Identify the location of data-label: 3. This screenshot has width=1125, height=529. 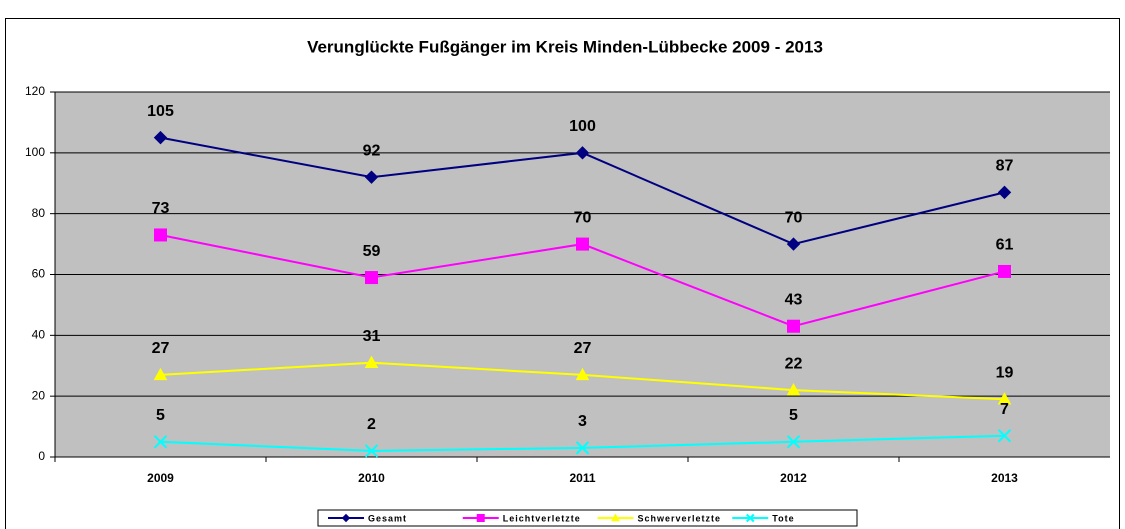
(582, 421).